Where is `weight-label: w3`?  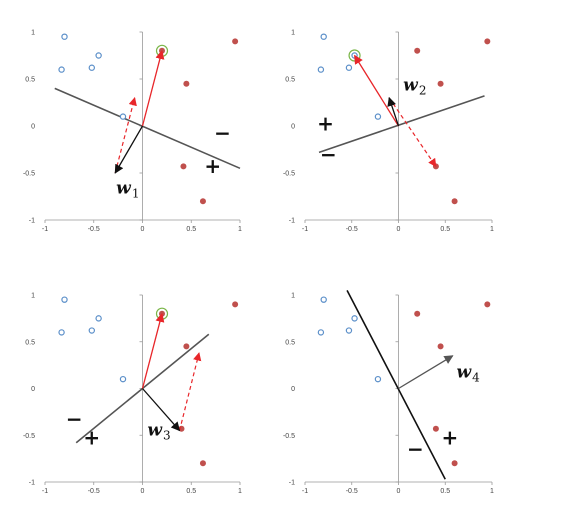
weight-label: w3 is located at coordinates (158, 431).